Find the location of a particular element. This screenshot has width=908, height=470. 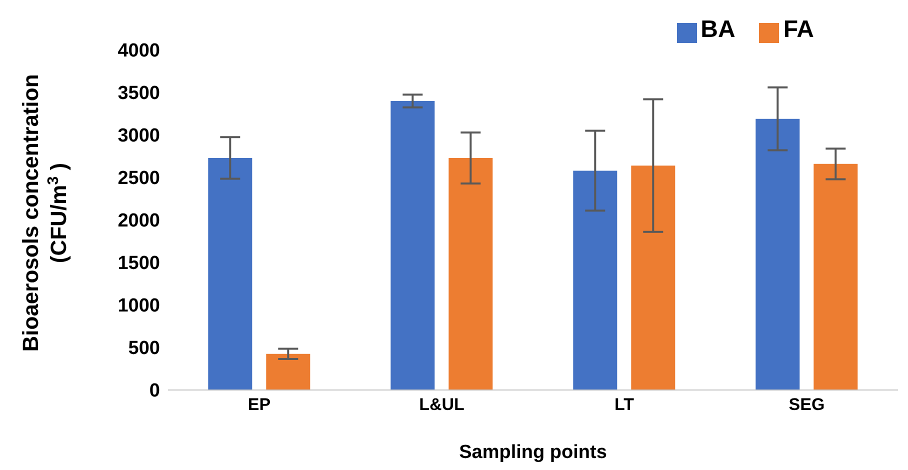

legend-label: FA is located at coordinates (798, 29).